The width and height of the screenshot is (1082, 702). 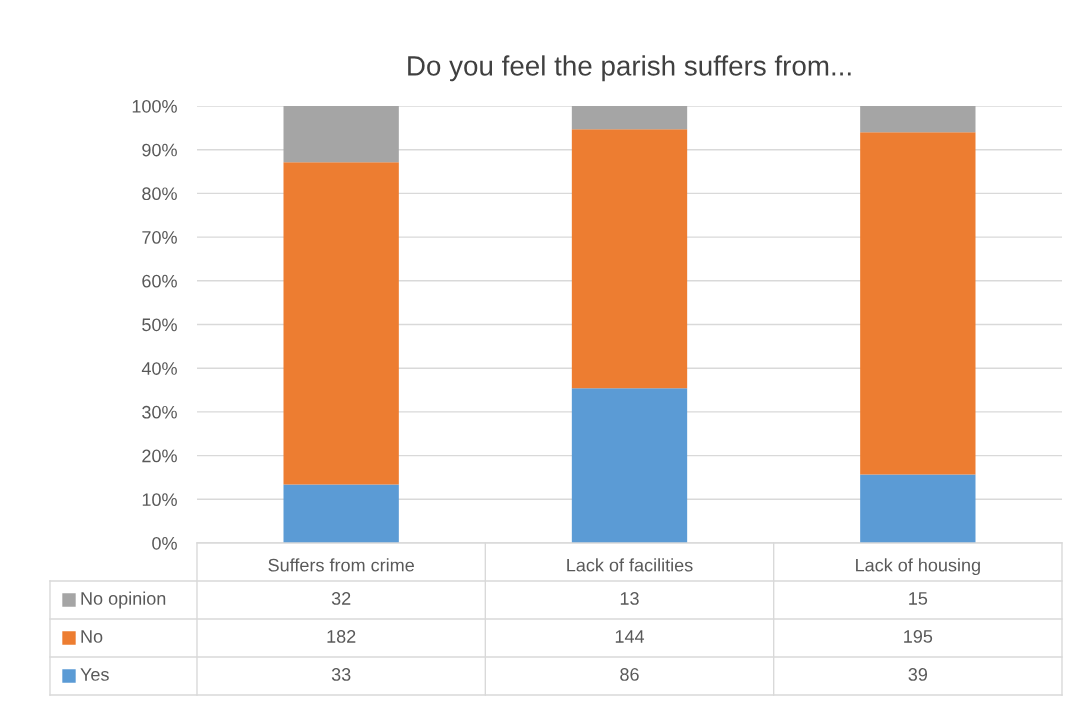 I want to click on y-tick-label: 90%, so click(x=159, y=150).